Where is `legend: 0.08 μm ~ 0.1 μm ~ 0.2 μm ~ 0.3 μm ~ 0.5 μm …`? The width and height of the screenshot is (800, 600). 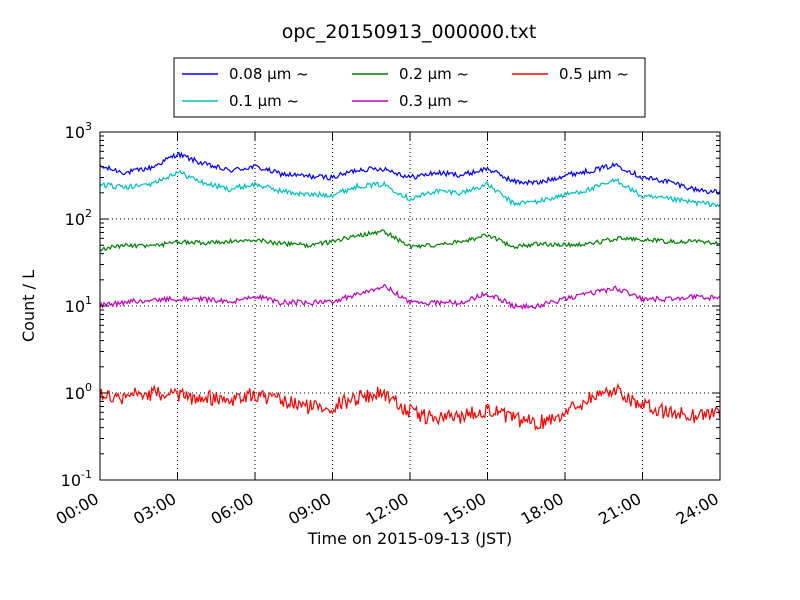 legend: 0.08 μm ~ 0.1 μm ~ 0.2 μm ~ 0.3 μm ~ 0.5 μm … is located at coordinates (409, 87).